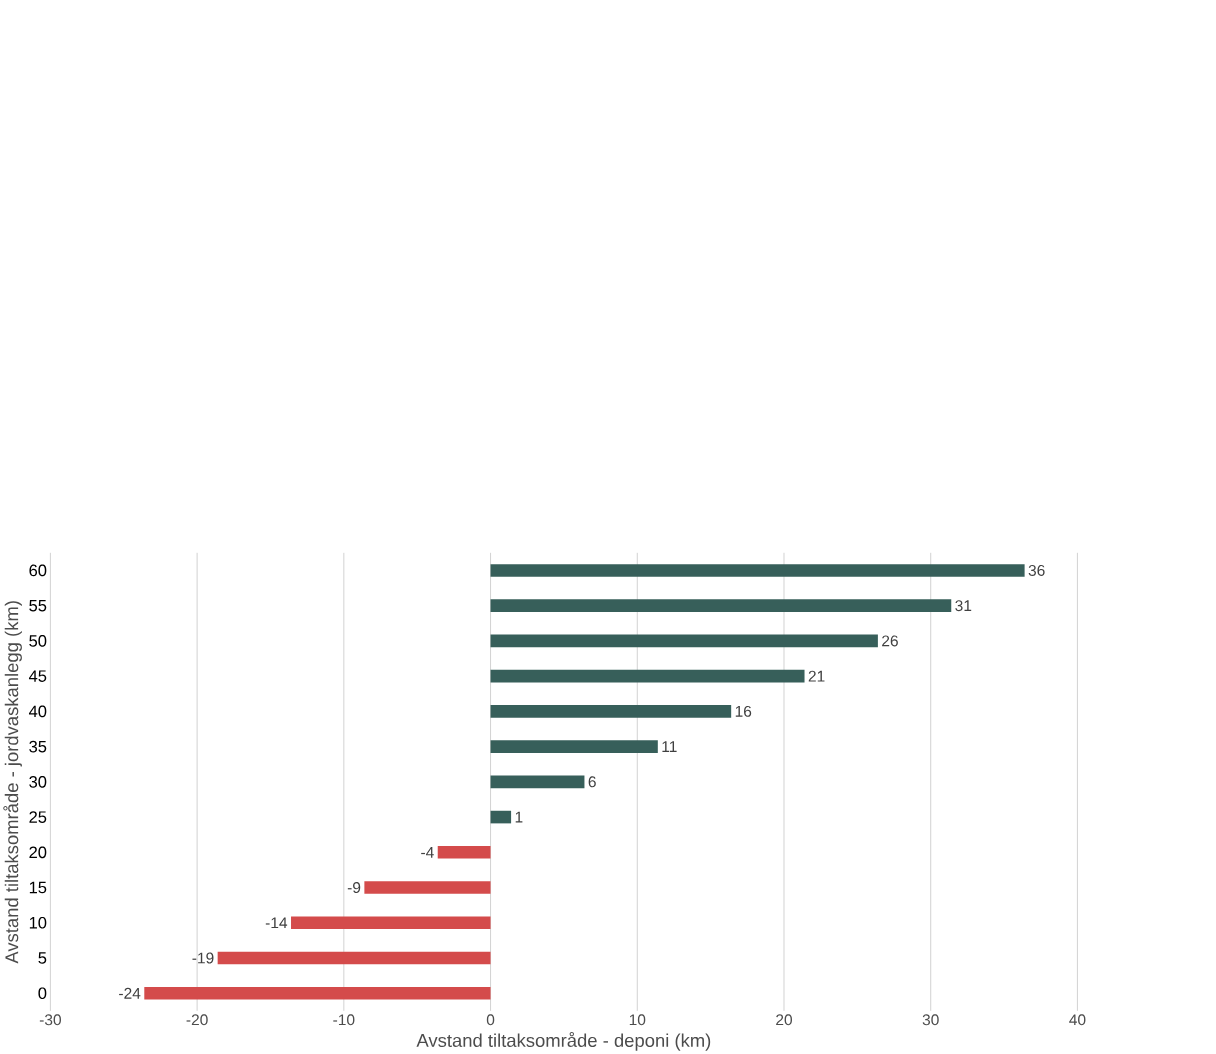  I want to click on data-label: -24, so click(130, 993).